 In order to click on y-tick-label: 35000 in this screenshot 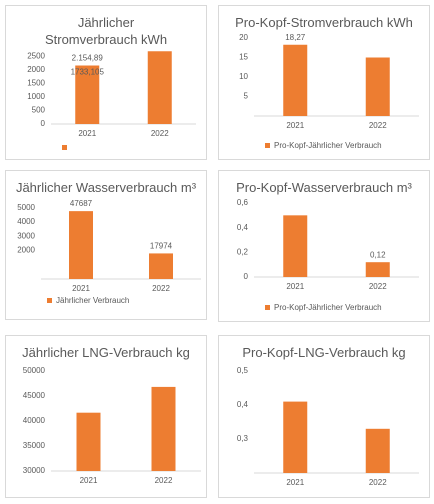, I will do `click(34, 445)`.